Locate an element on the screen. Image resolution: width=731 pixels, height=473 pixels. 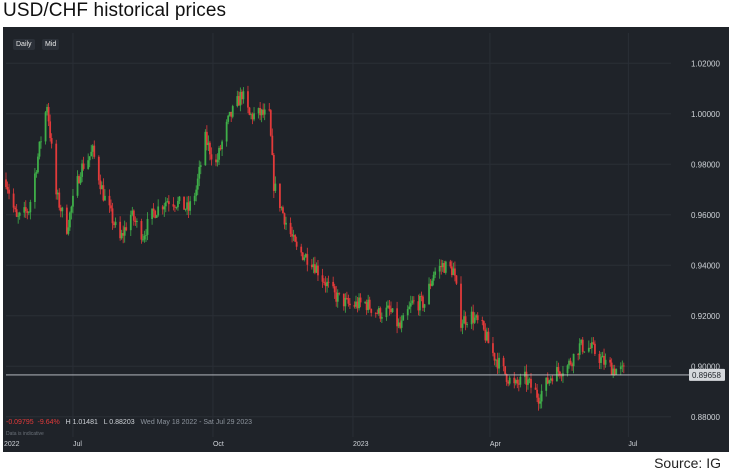
y-tick-label: 0.90000 is located at coordinates (705, 366).